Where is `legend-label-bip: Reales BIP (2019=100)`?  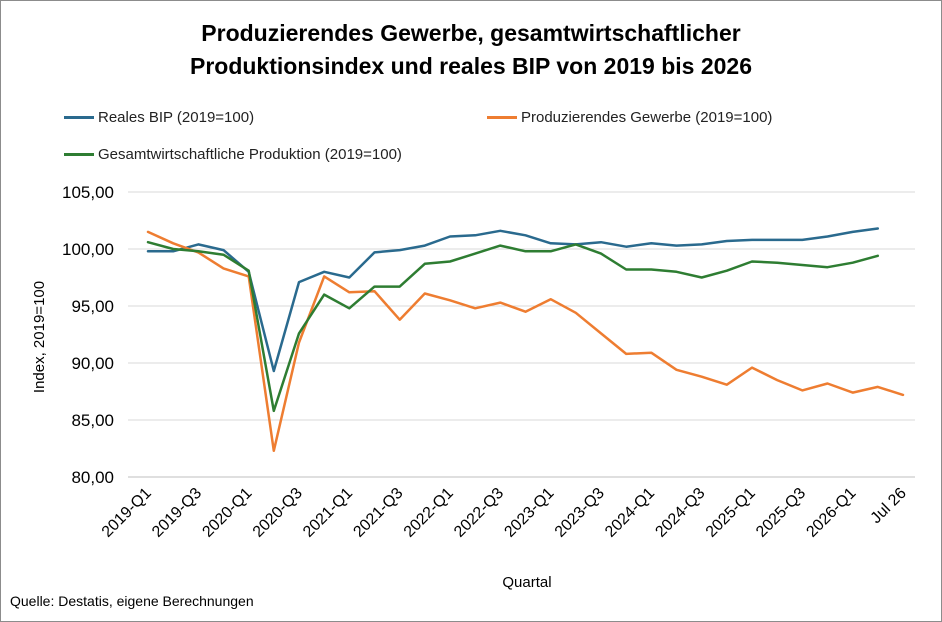 legend-label-bip: Reales BIP (2019=100) is located at coordinates (176, 117).